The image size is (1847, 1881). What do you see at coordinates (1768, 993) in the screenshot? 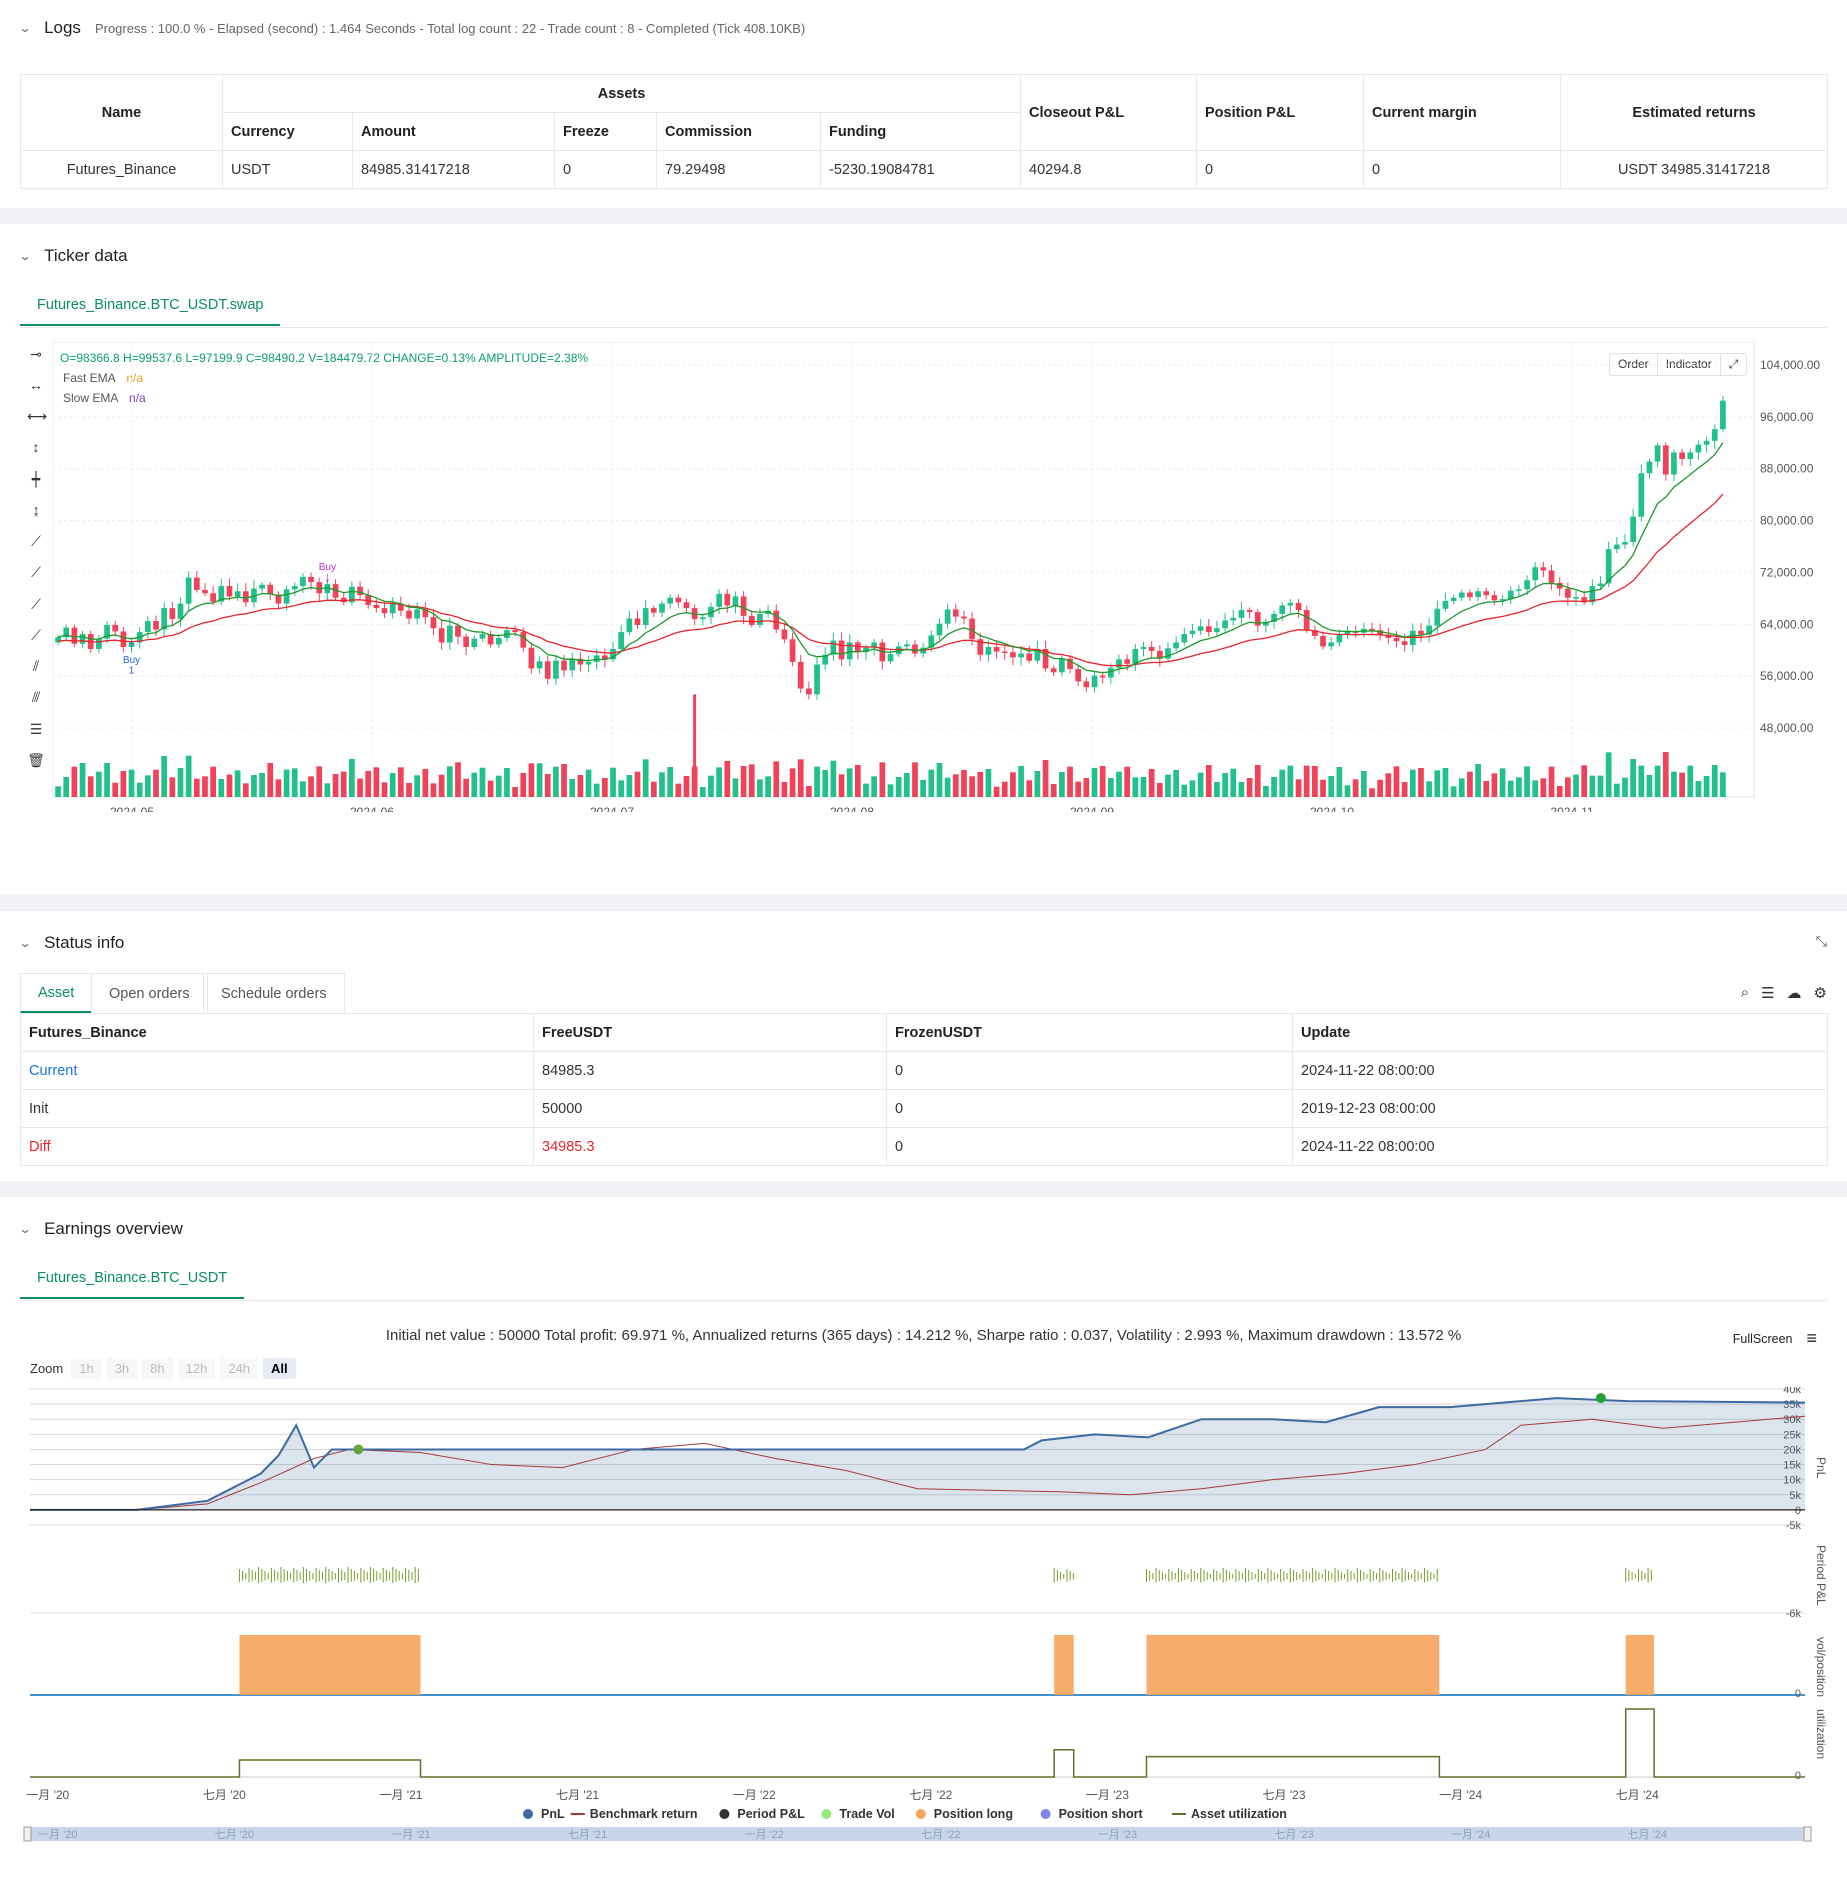
I see `list-icon: ☰` at bounding box center [1768, 993].